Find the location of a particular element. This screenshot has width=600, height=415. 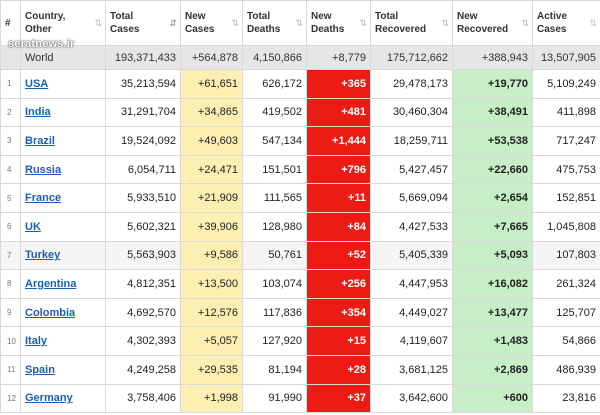

total-recovered-cell: 5,669,094 is located at coordinates (411, 198).